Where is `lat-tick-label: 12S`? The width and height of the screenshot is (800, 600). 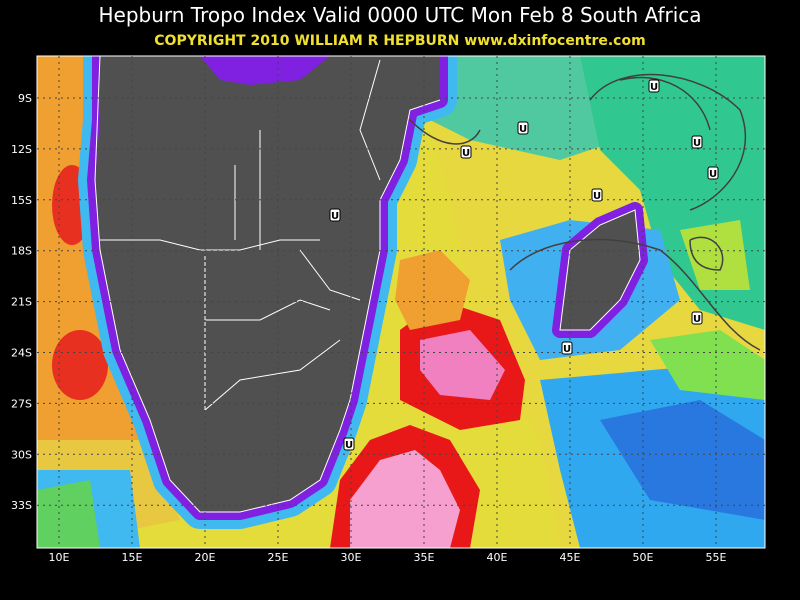 lat-tick-label: 12S is located at coordinates (21, 149).